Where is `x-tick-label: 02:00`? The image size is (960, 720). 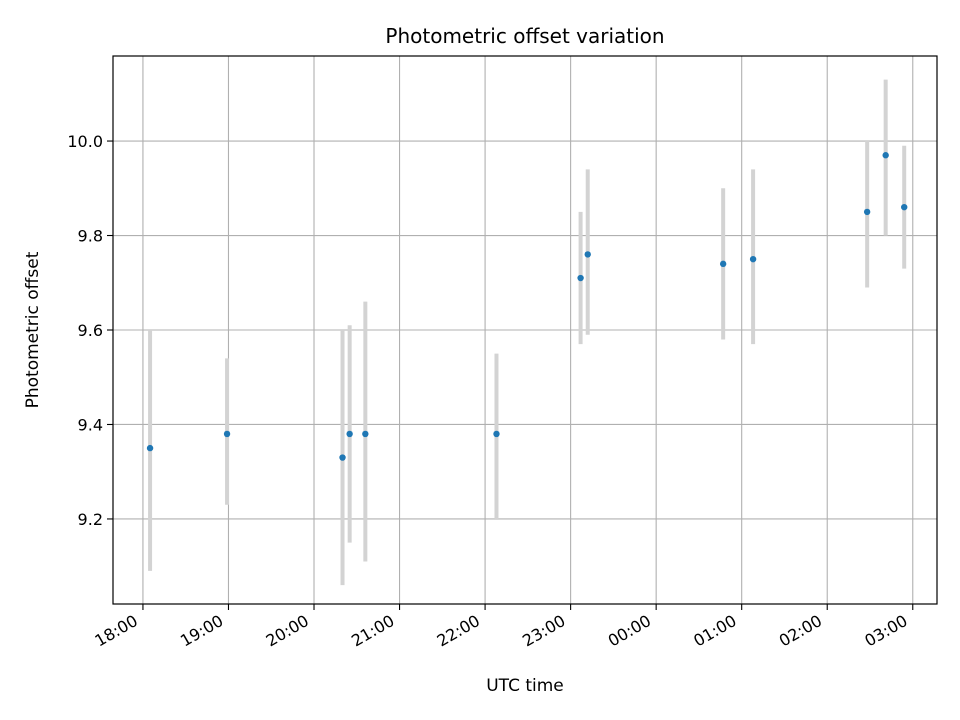 x-tick-label: 02:00 is located at coordinates (800, 631).